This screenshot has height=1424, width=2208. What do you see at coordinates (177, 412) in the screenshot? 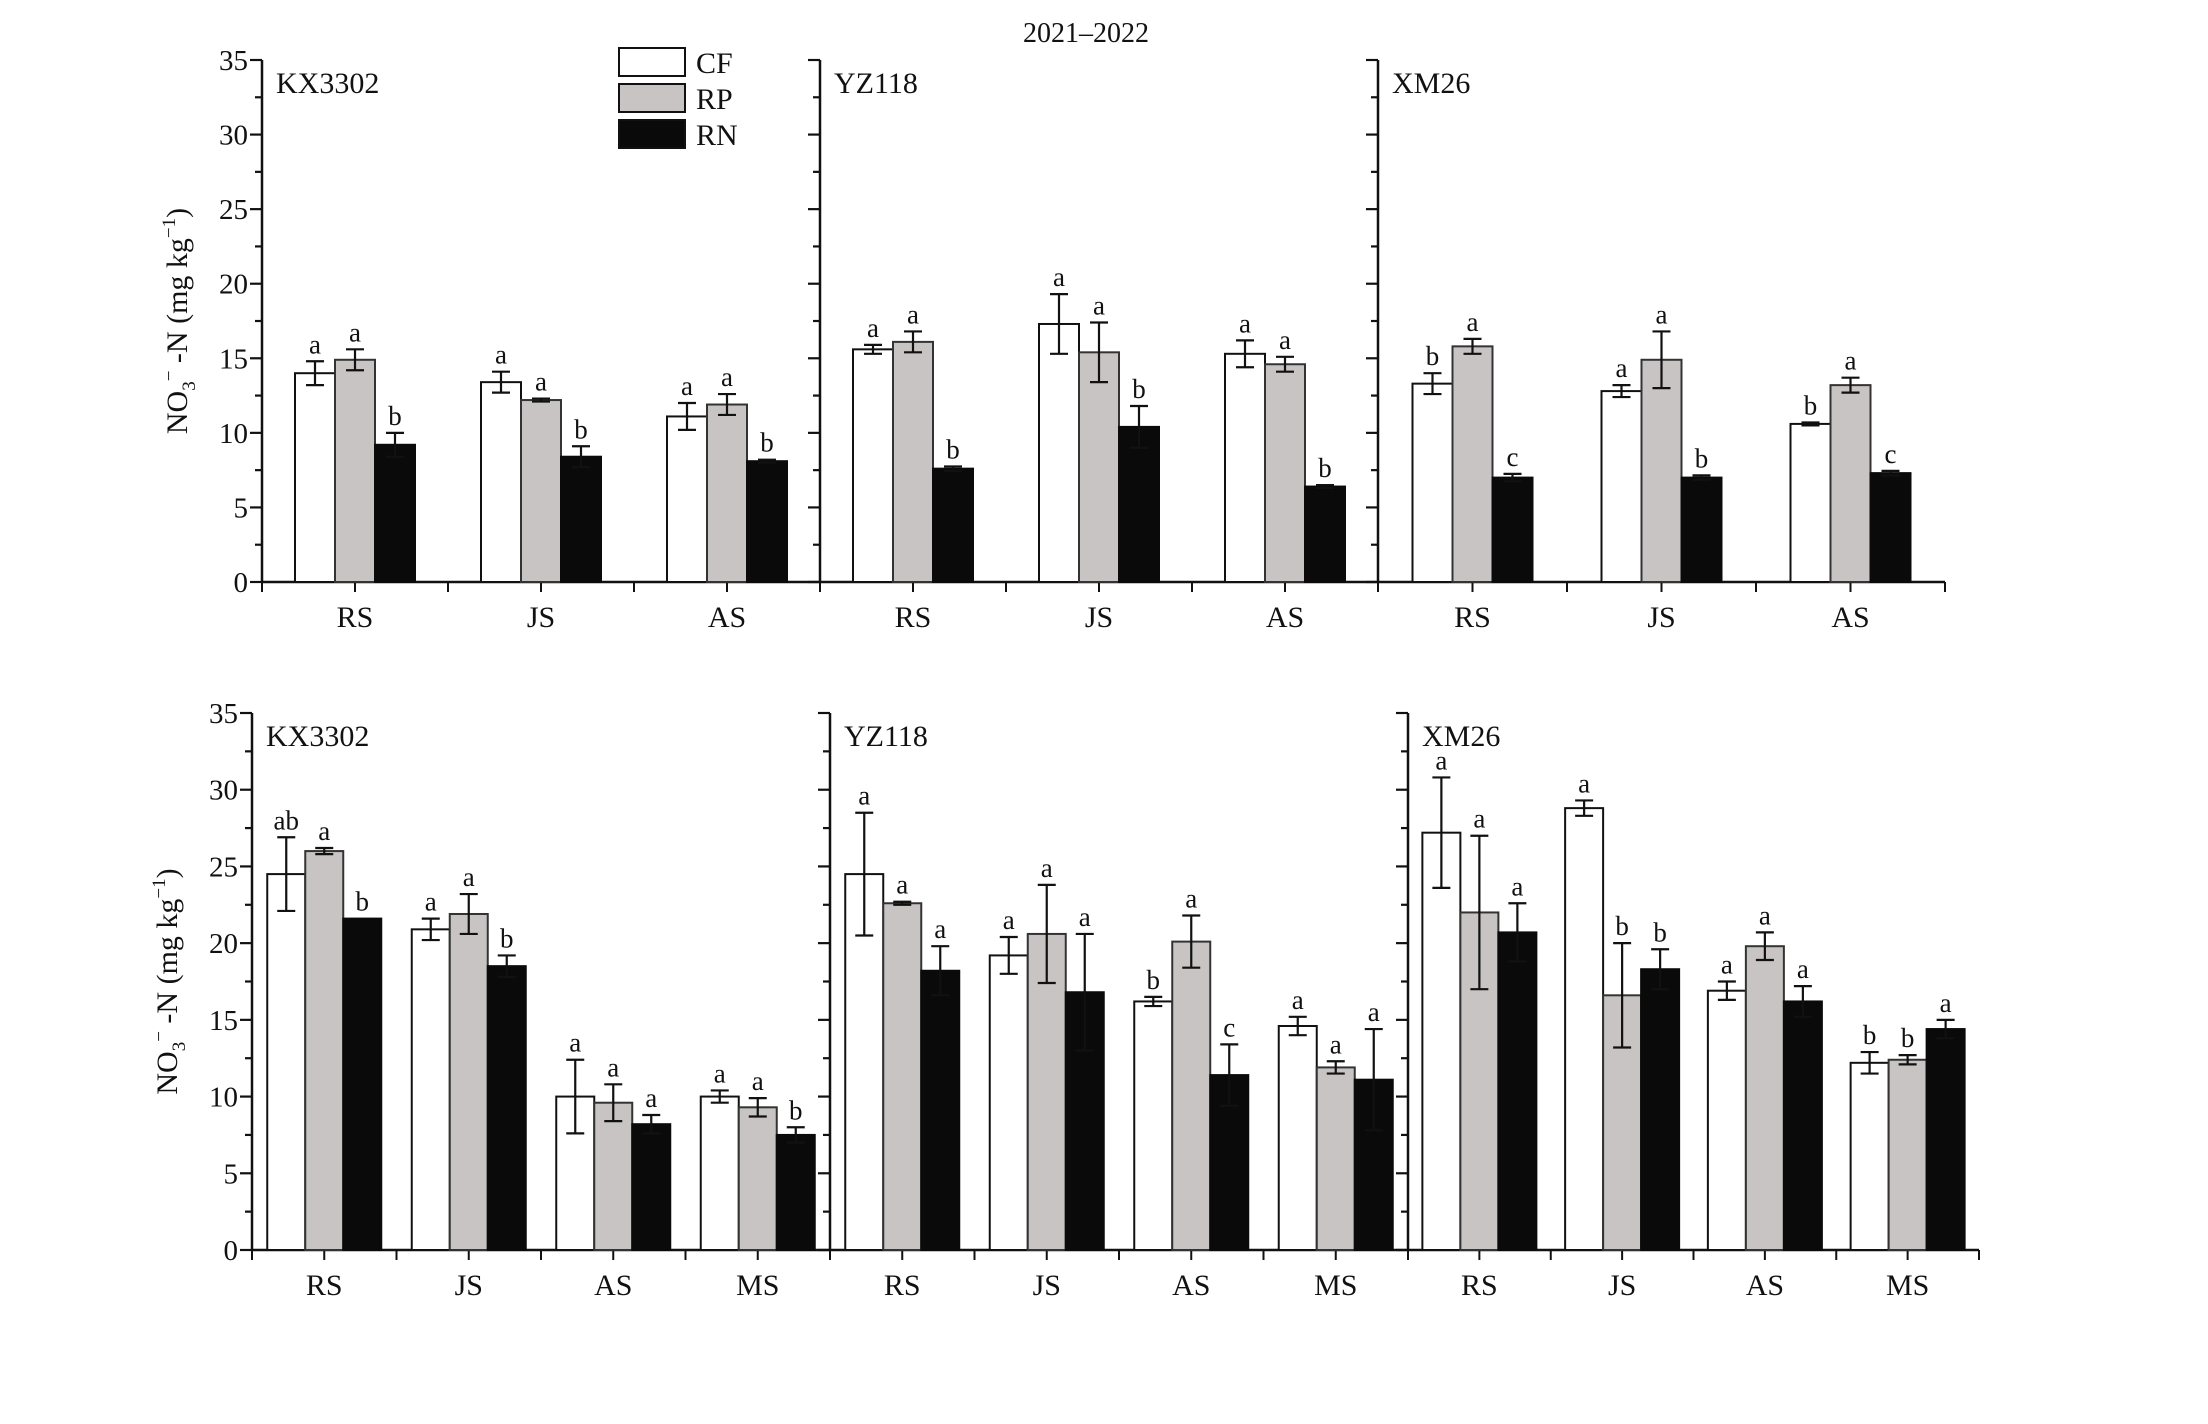
I see `y-axis-label-part: NO` at bounding box center [177, 412].